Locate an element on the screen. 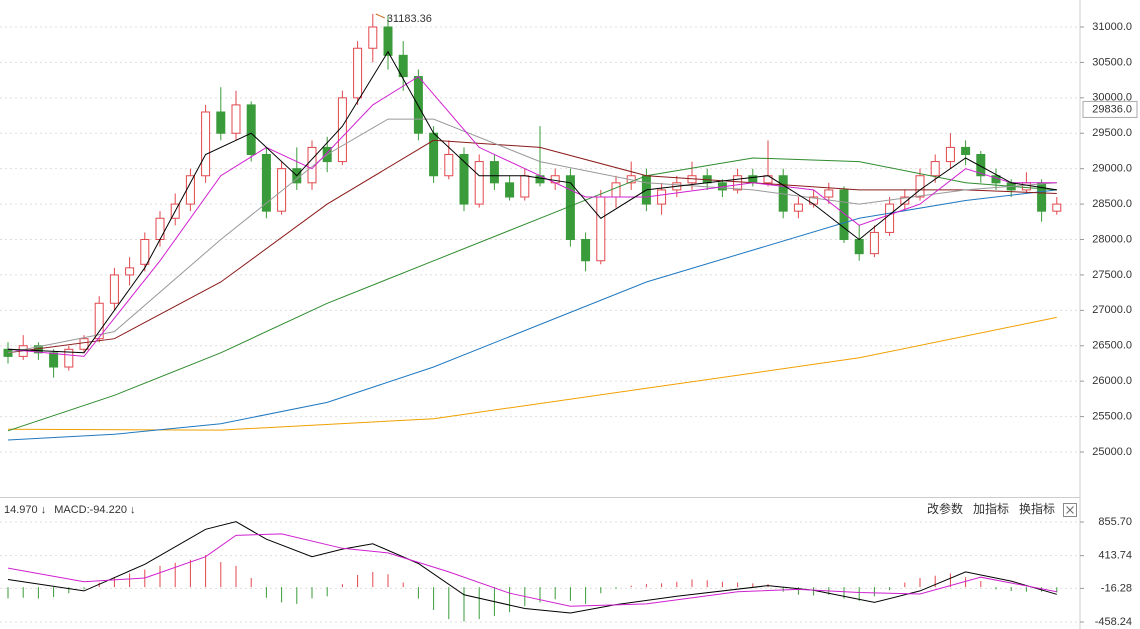  y-tick-label: -16.28 is located at coordinates (1116, 588).